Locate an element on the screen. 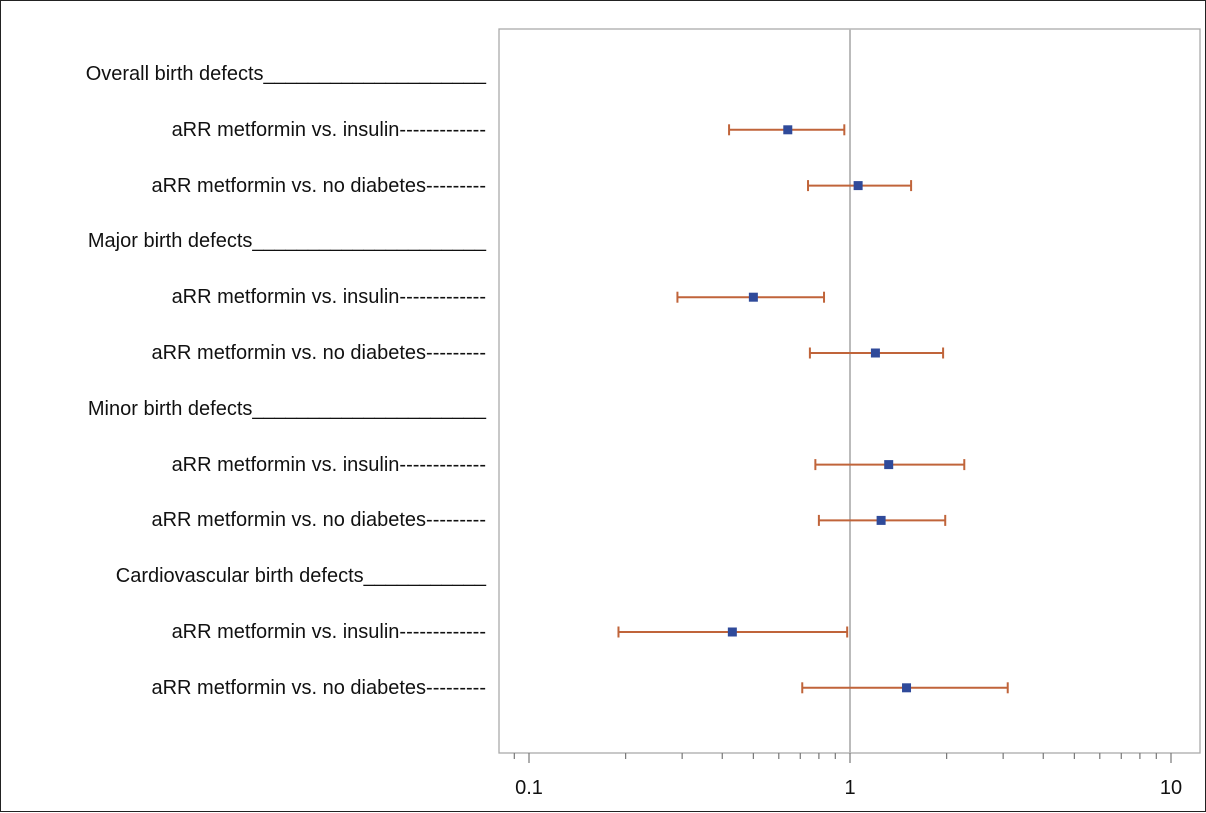  x-tick-label: 0.1 is located at coordinates (529, 788).